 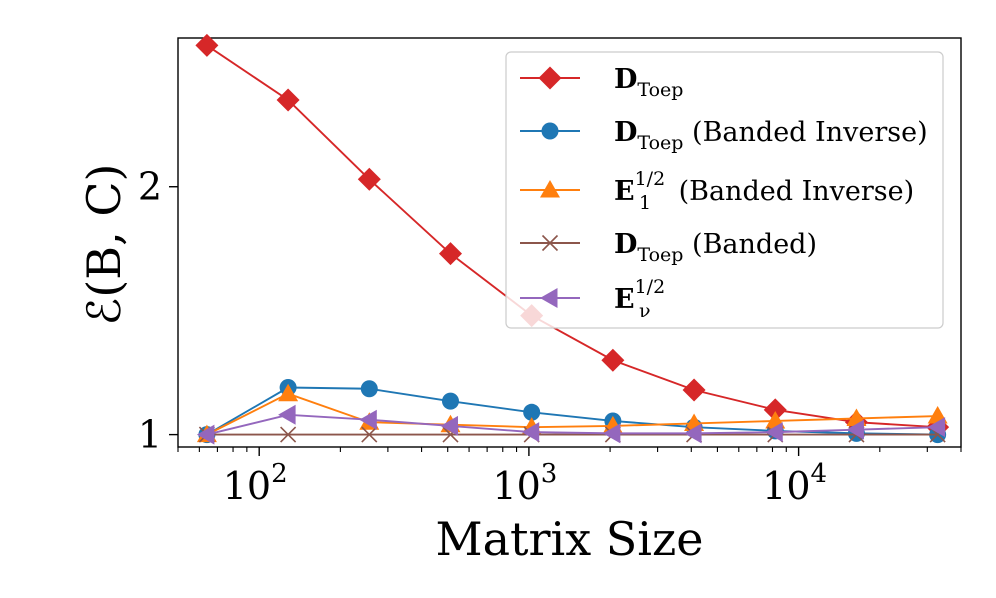 What do you see at coordinates (549, 474) in the screenshot?
I see `x-tick-exponent: 3` at bounding box center [549, 474].